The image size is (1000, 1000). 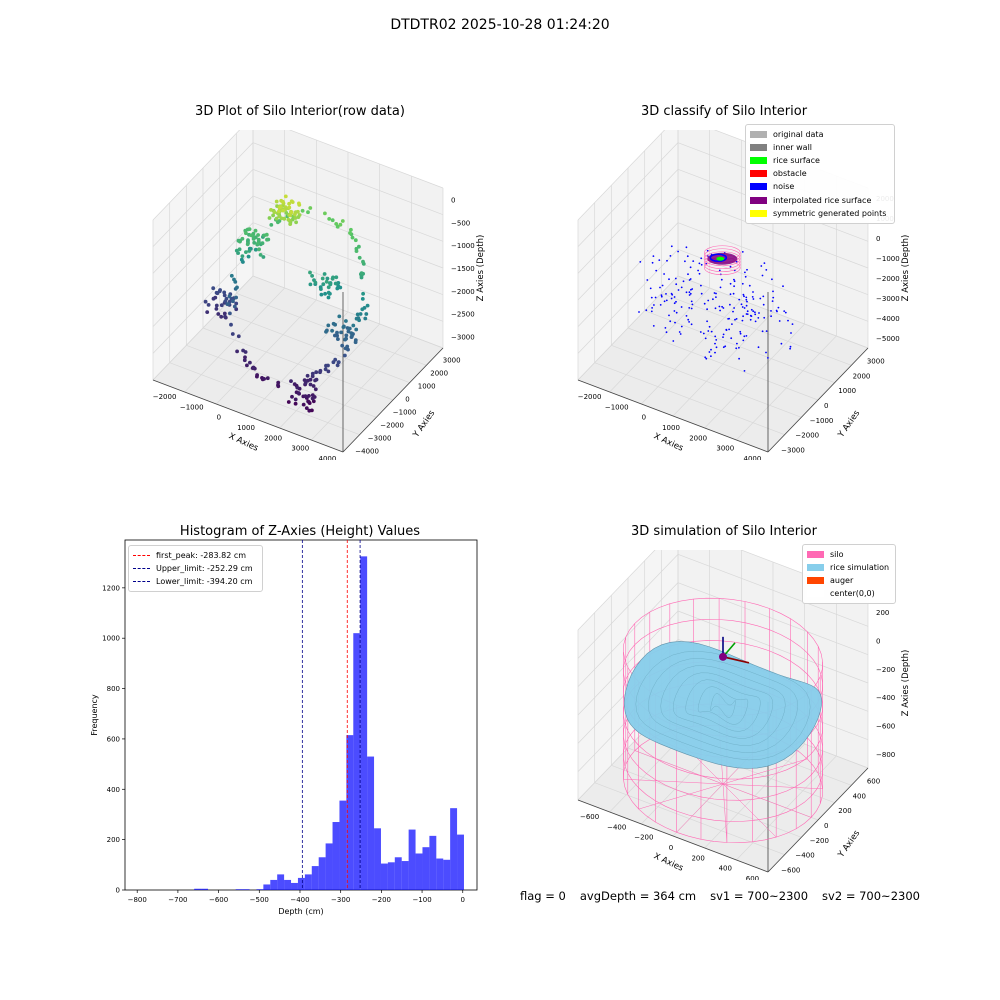 What do you see at coordinates (201, 556) in the screenshot?
I see `legend-label: first_peak: -283.82 cm` at bounding box center [201, 556].